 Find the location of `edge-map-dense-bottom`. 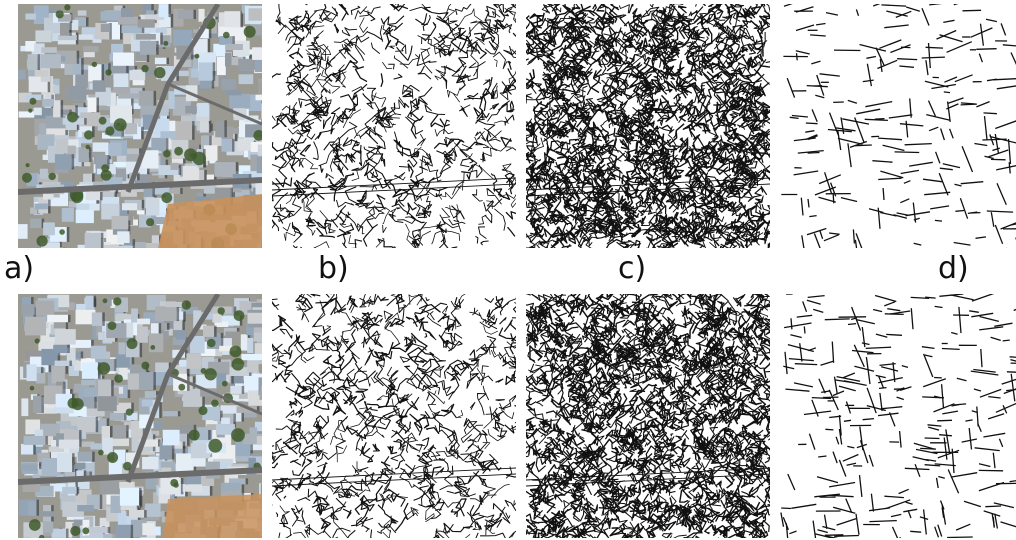

edge-map-dense-bottom is located at coordinates (648, 416).